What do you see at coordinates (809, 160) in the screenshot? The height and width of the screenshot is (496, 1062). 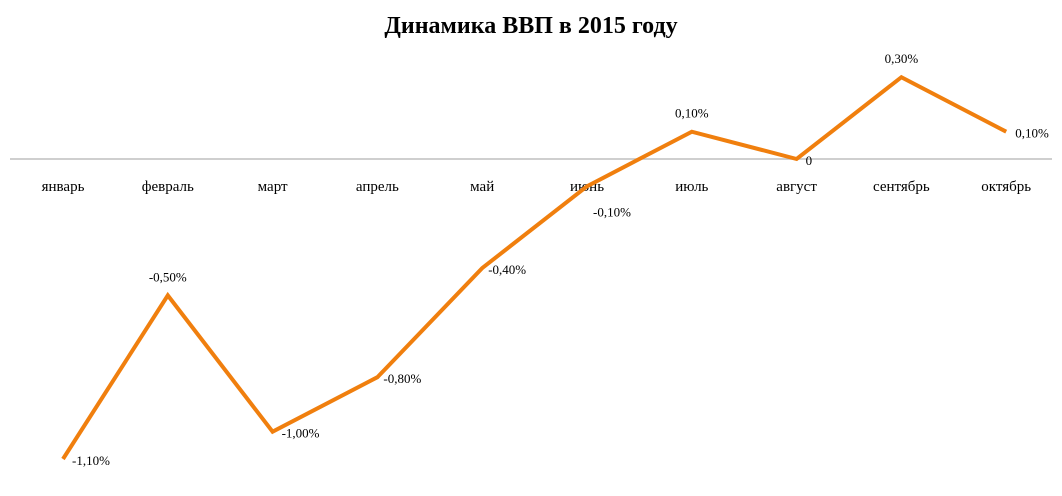 I see `data-label: 0` at bounding box center [809, 160].